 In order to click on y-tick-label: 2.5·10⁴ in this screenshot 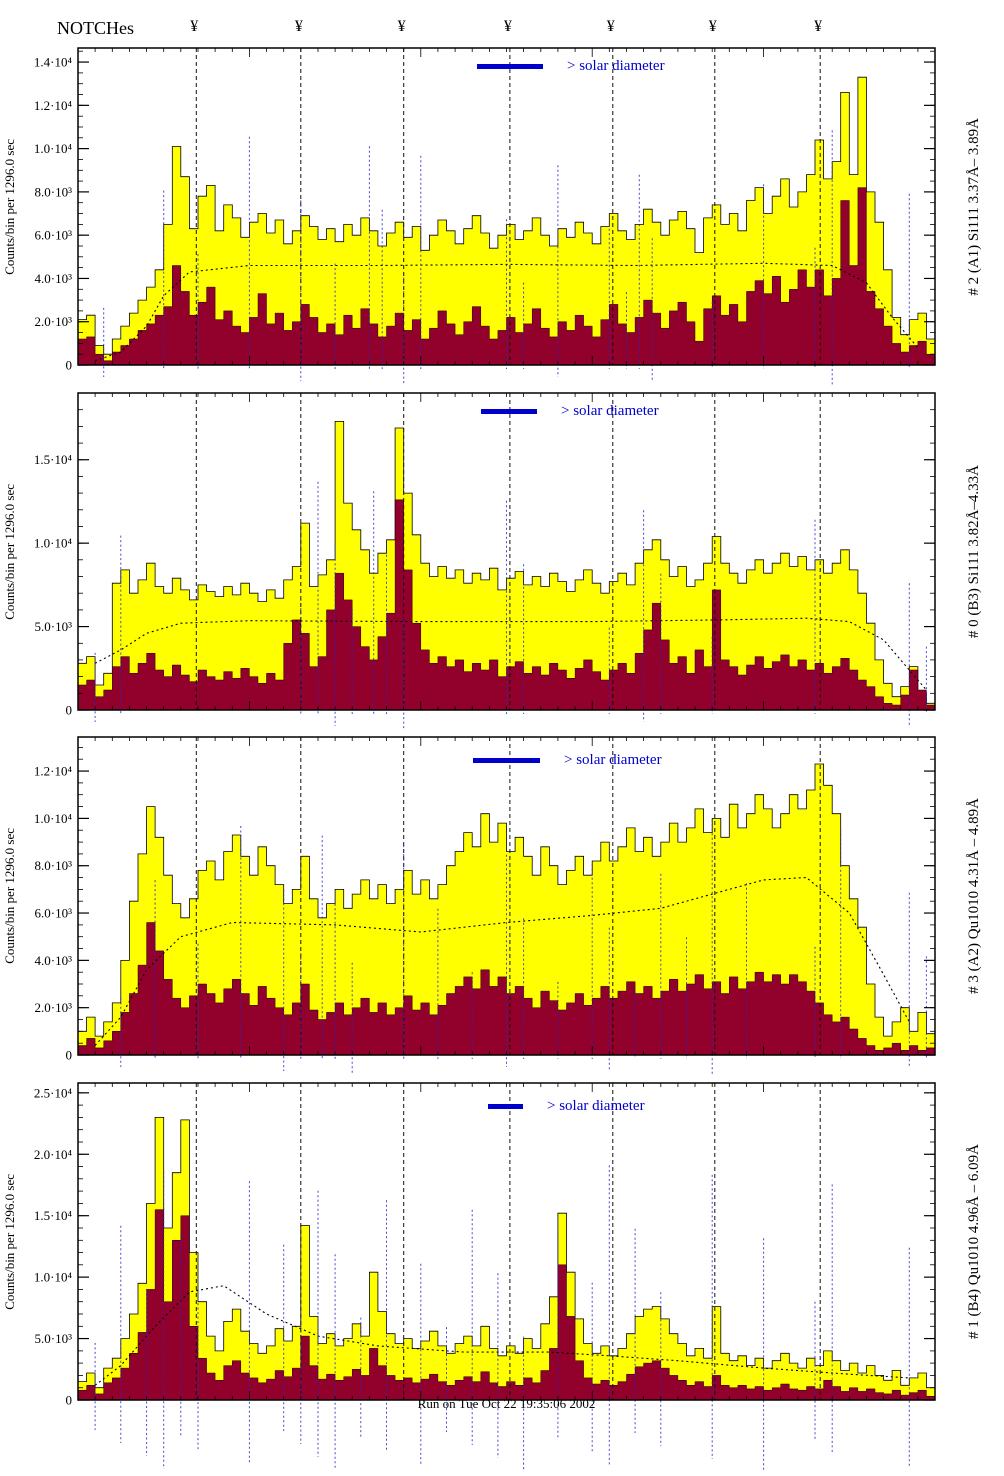, I will do `click(53, 1092)`.